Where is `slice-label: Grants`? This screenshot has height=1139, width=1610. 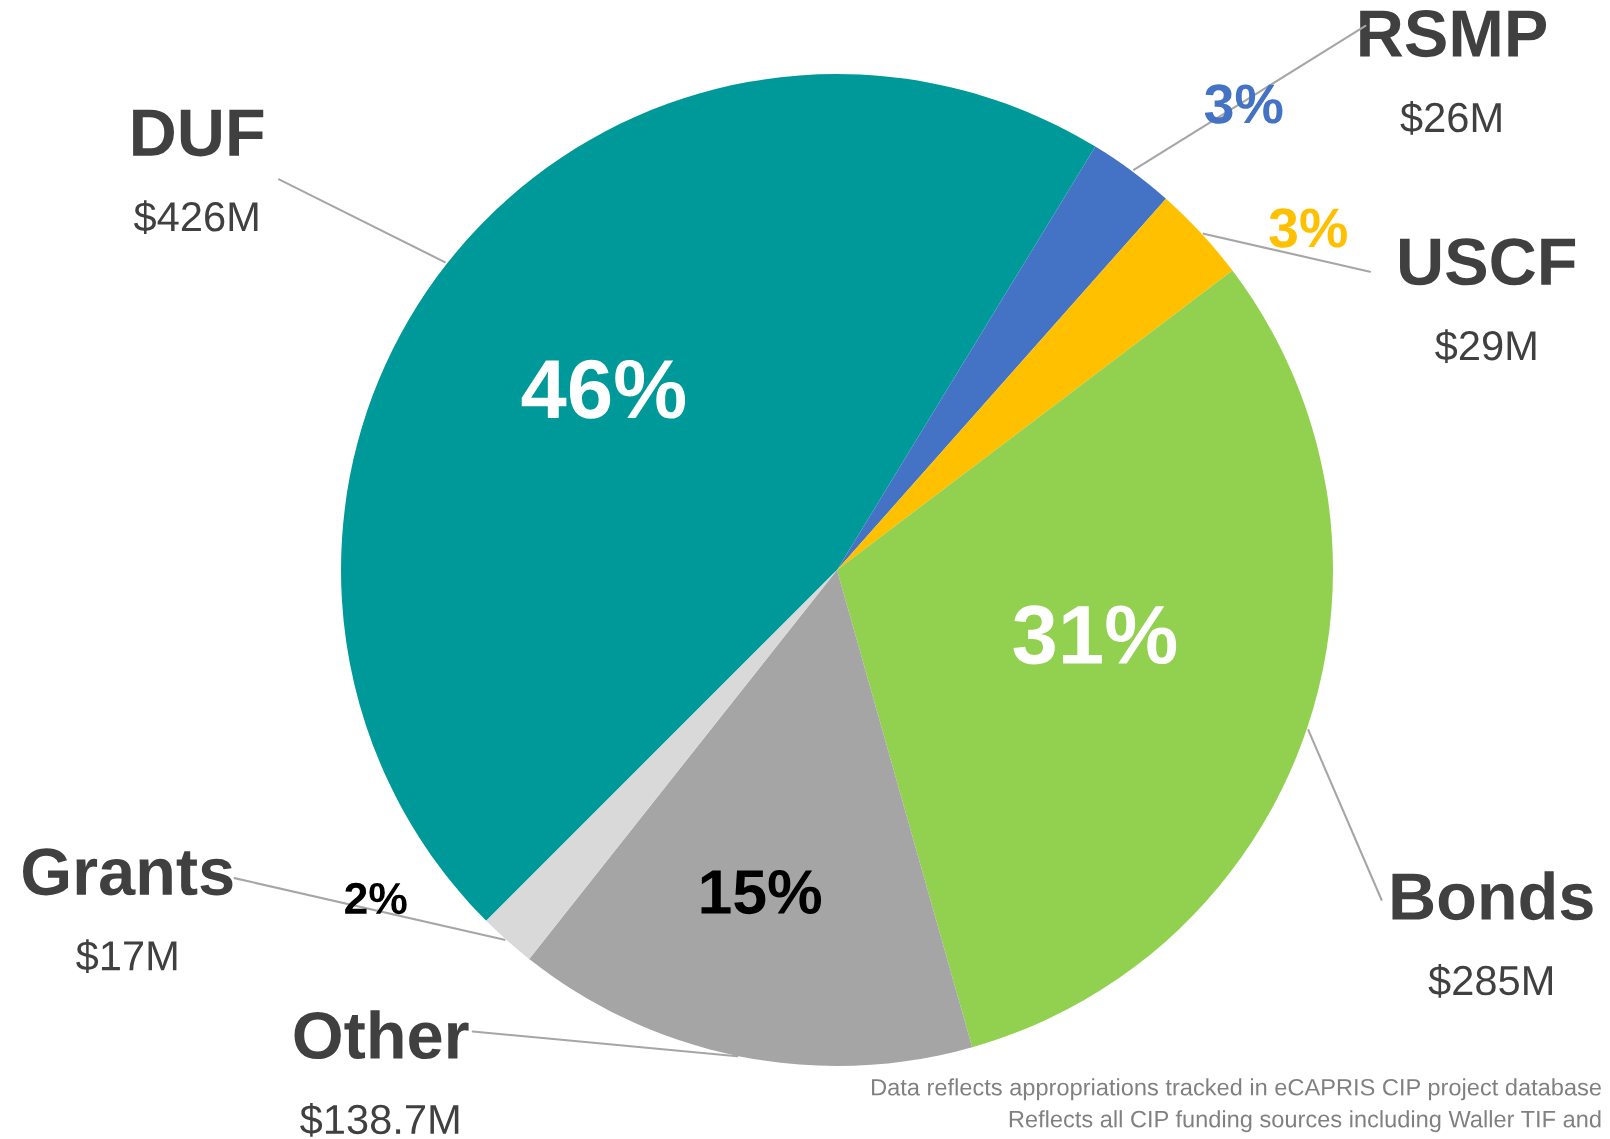 slice-label: Grants is located at coordinates (128, 872).